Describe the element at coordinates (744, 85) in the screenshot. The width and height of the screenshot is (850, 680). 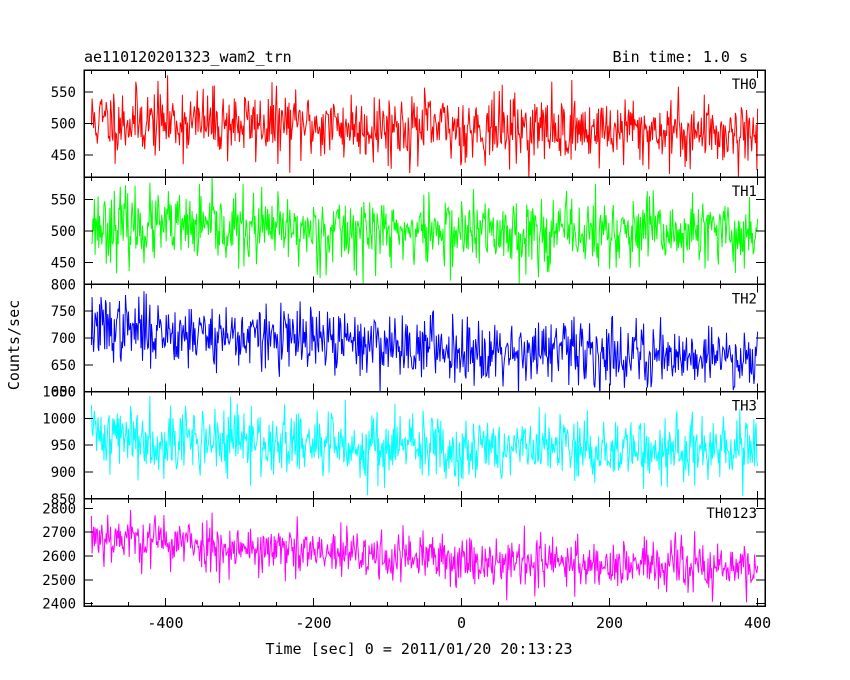
I see `panel-label: TH0` at that location.